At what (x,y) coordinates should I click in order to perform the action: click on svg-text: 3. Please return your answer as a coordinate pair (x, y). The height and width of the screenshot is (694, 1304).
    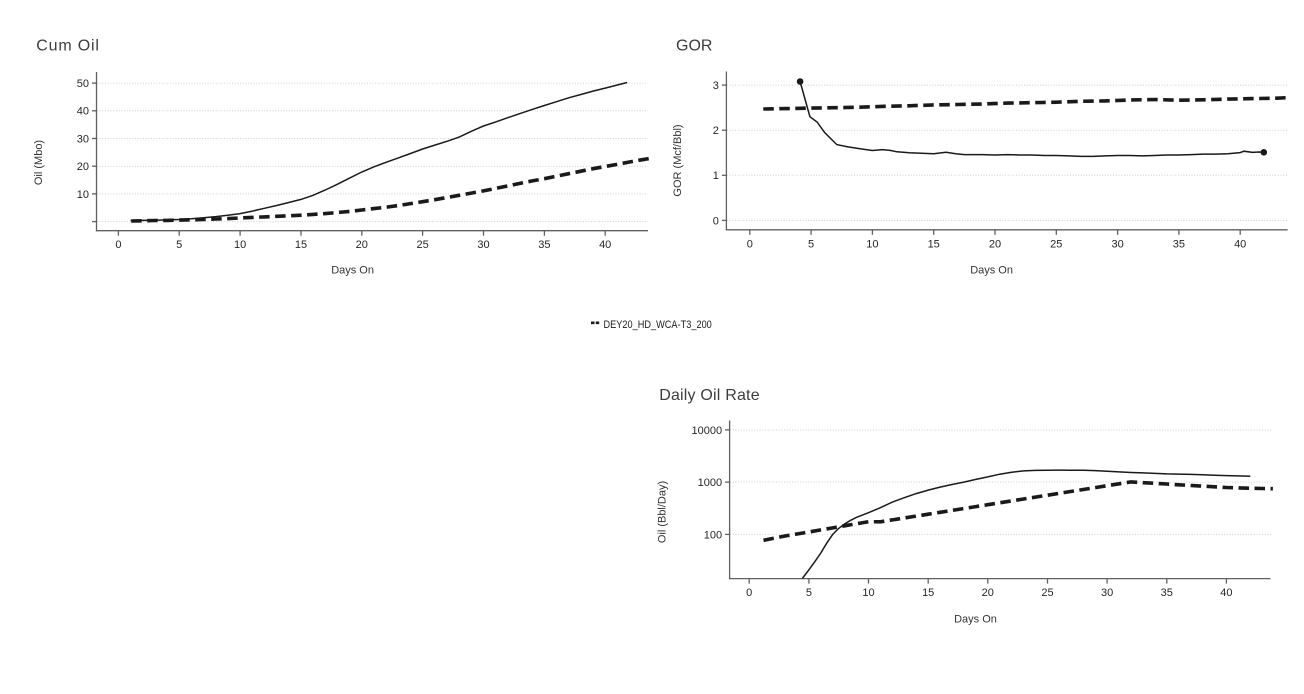
    Looking at the image, I should click on (716, 86).